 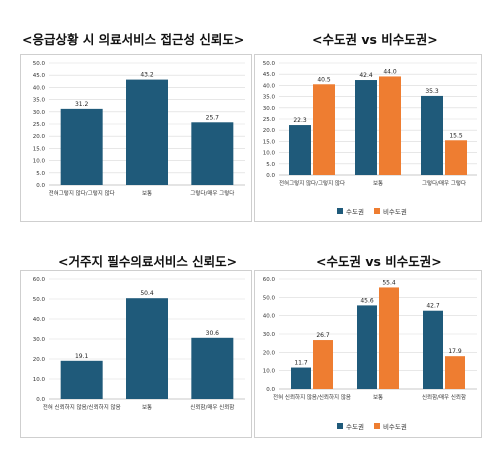 What do you see at coordinates (375, 39) in the screenshot?
I see `heading-emergency-region: <수도권 vs 비수도권>` at bounding box center [375, 39].